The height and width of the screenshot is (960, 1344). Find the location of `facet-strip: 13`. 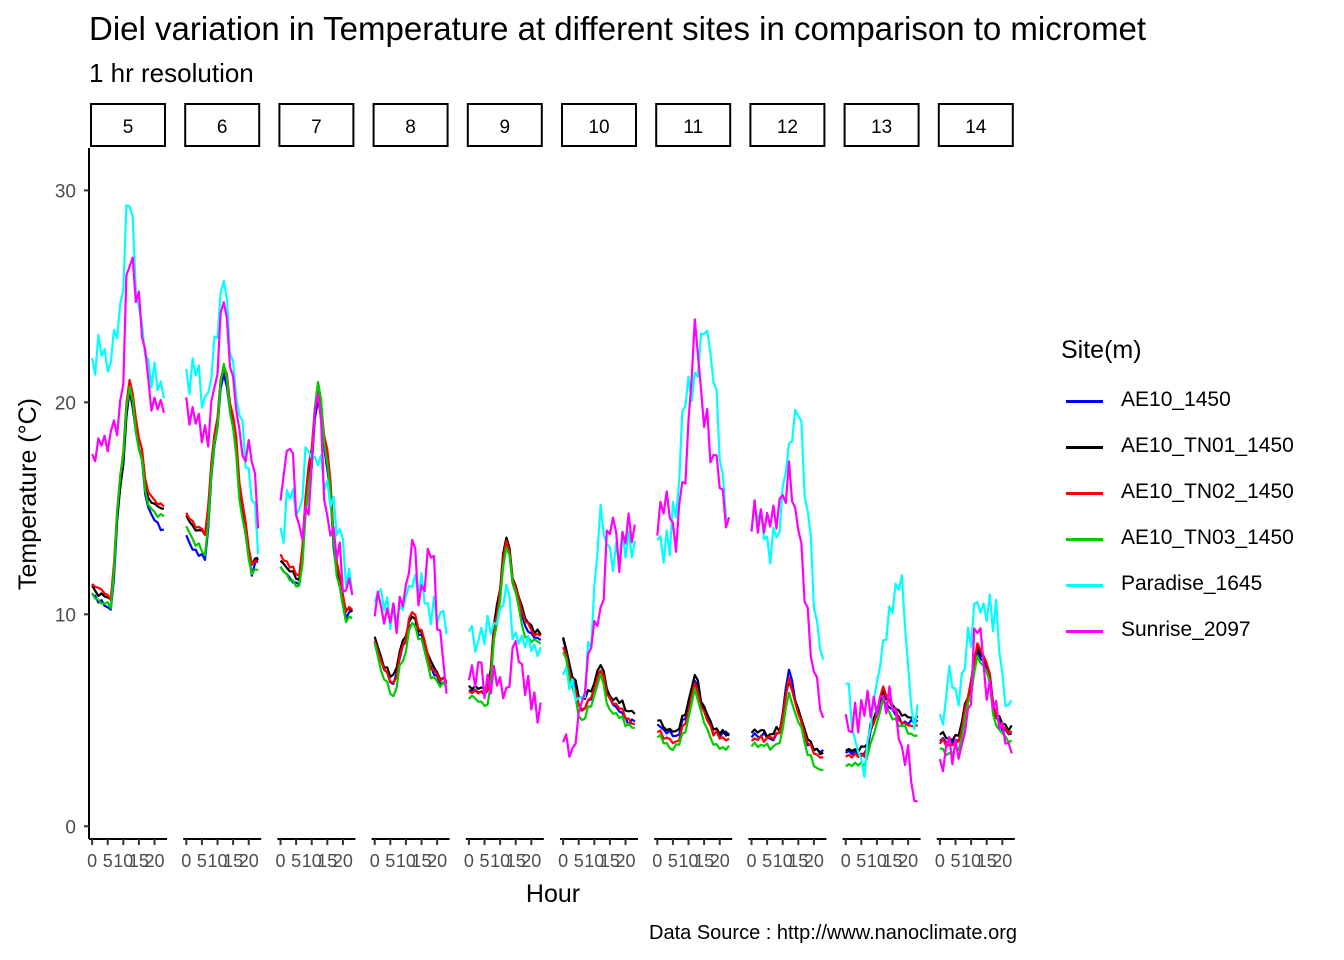

facet-strip: 13 is located at coordinates (881, 125).